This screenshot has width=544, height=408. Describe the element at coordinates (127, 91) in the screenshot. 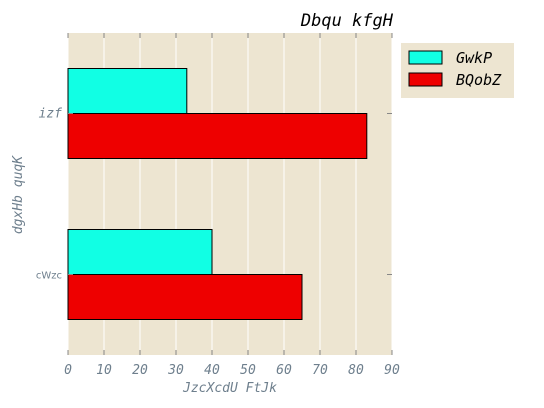

I see `bar-GwkP-izf` at that location.